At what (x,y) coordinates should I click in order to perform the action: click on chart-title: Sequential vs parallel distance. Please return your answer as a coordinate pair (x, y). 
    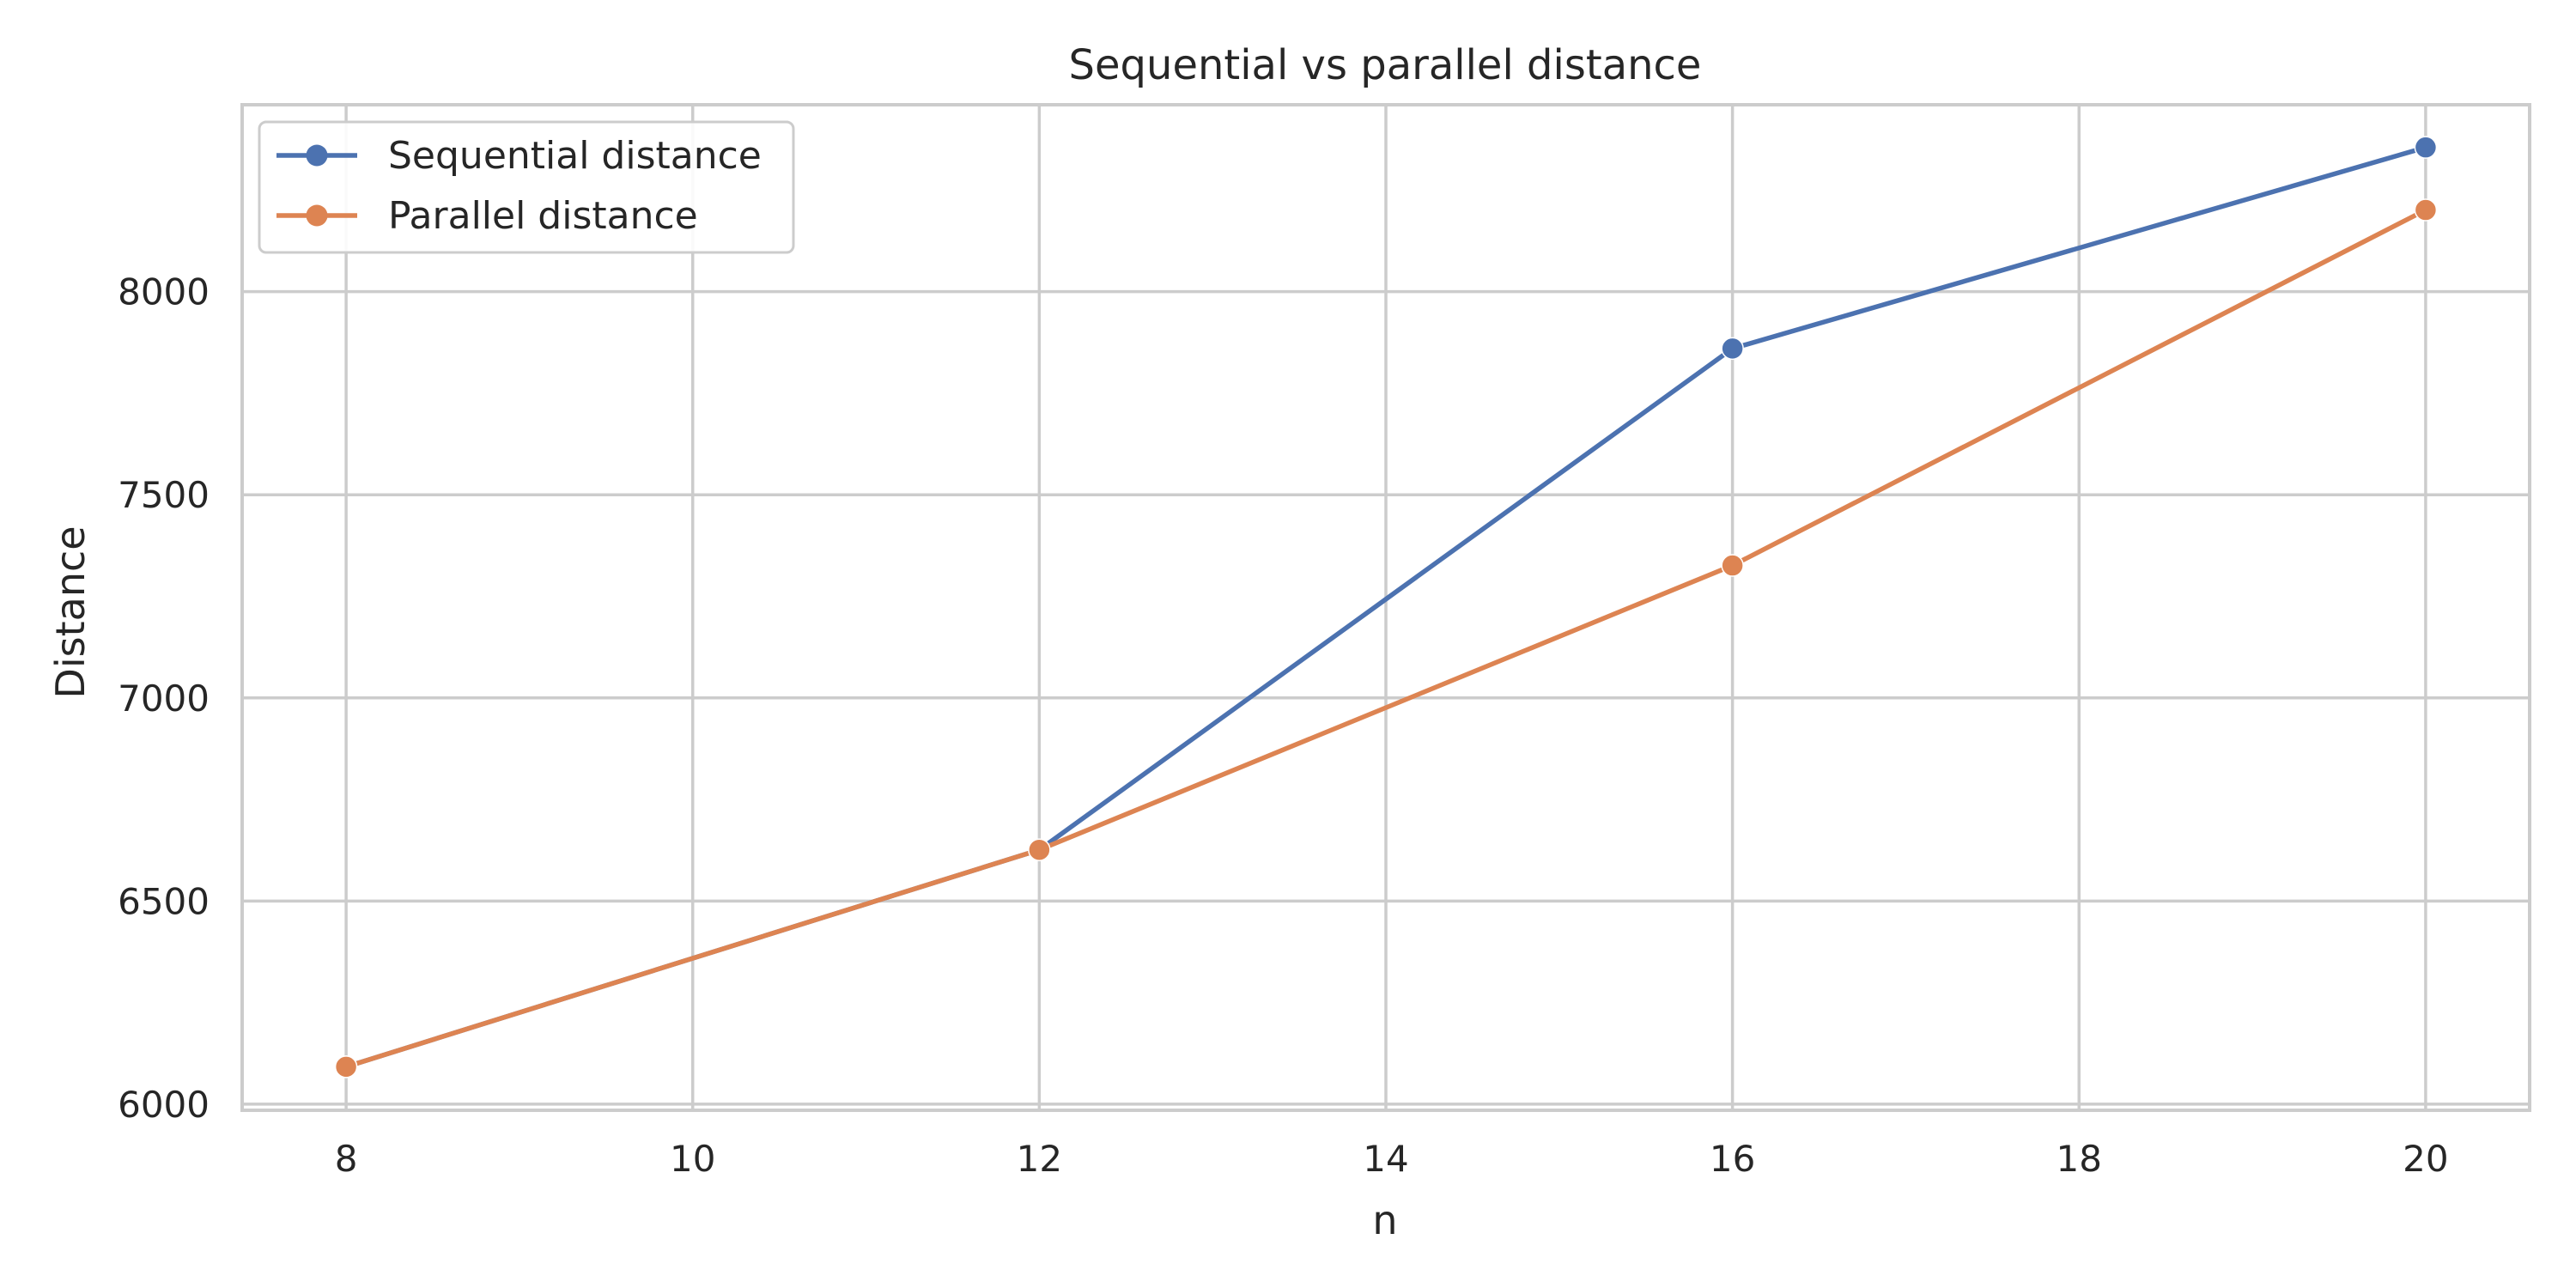
    Looking at the image, I should click on (1385, 65).